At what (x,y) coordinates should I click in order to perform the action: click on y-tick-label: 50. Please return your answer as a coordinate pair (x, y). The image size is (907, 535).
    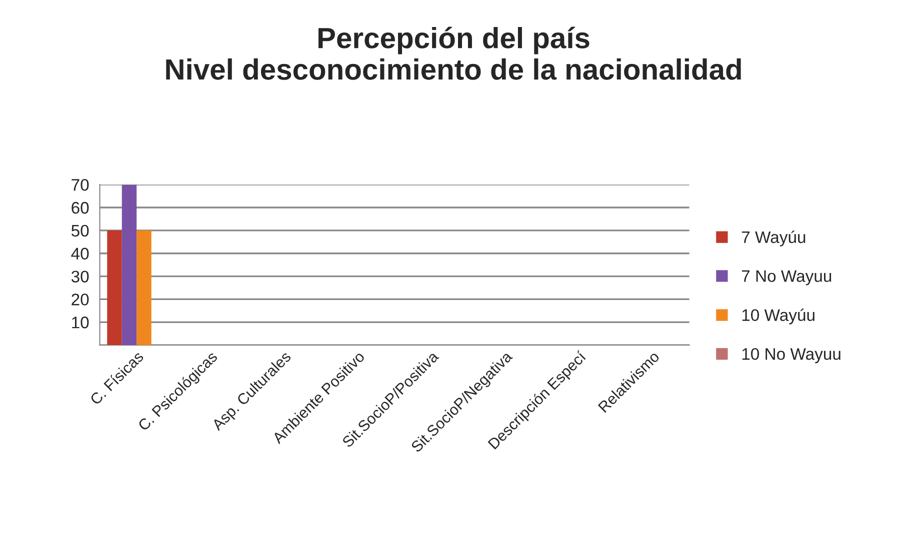
    Looking at the image, I should click on (80, 230).